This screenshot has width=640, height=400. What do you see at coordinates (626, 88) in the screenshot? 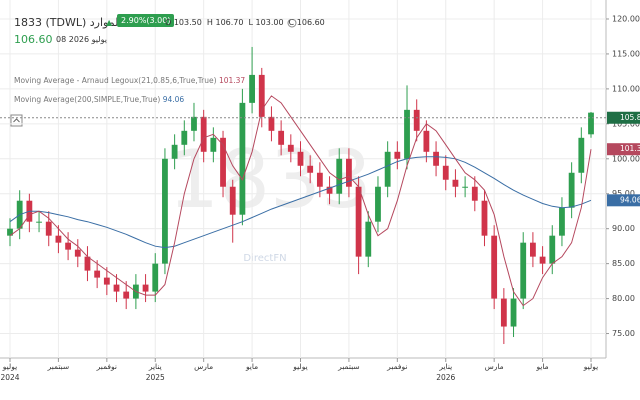
I see `y-tick-label: 110.00` at bounding box center [626, 88].